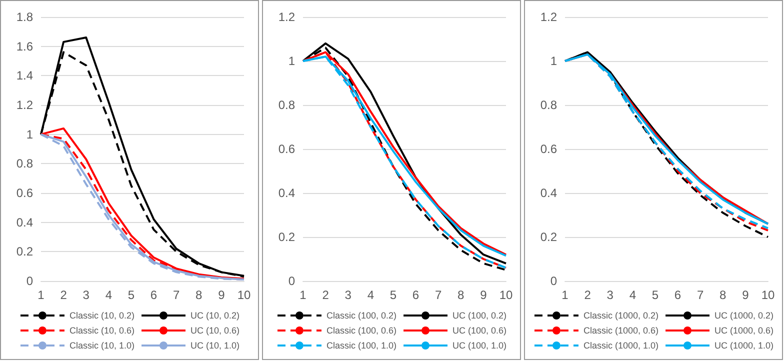 The height and width of the screenshot is (362, 784). Describe the element at coordinates (361, 345) in the screenshot. I see `legend-label: Classic (100, 1.0)` at that location.